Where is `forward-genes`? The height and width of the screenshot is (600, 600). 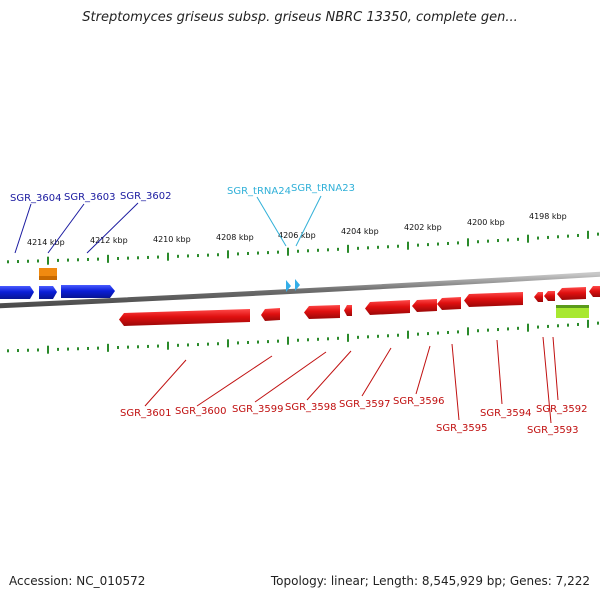 forward-genes is located at coordinates (57, 292).